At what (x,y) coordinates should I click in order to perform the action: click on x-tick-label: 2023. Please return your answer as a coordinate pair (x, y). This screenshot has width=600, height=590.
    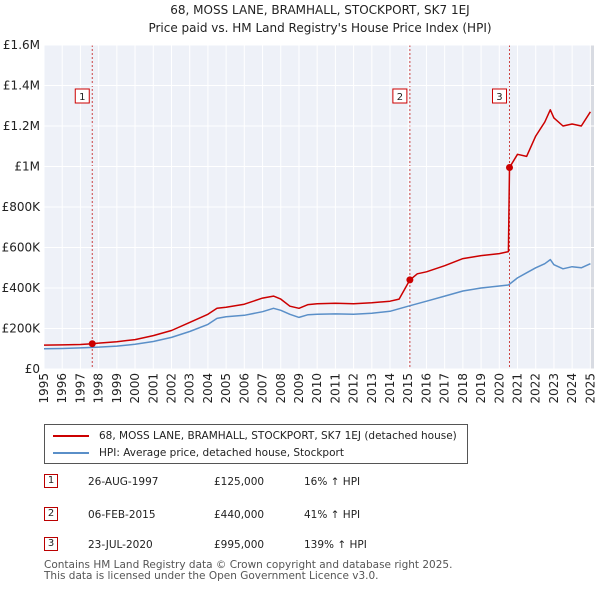
    Looking at the image, I should click on (554, 388).